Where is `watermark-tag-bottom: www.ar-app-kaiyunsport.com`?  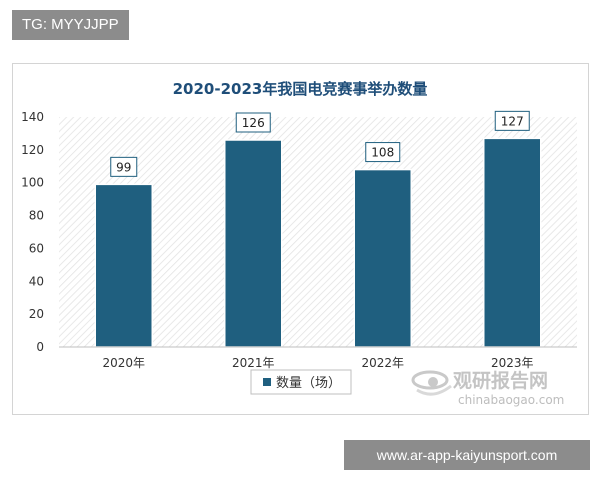 watermark-tag-bottom: www.ar-app-kaiyunsport.com is located at coordinates (467, 455).